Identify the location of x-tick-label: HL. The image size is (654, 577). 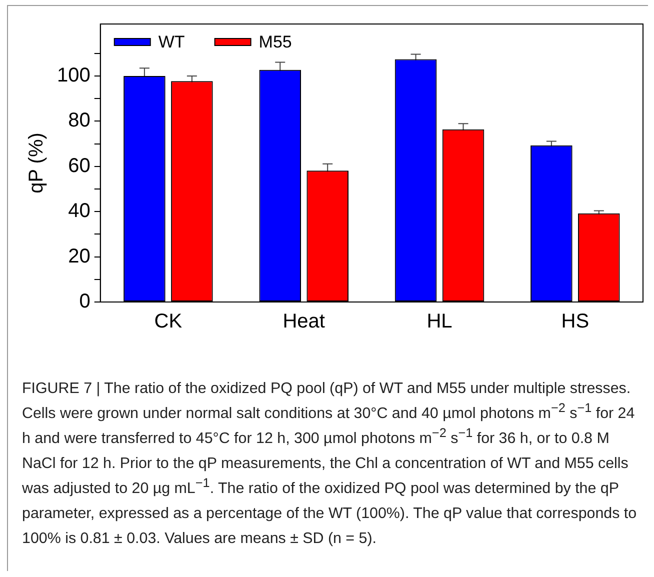
(439, 321).